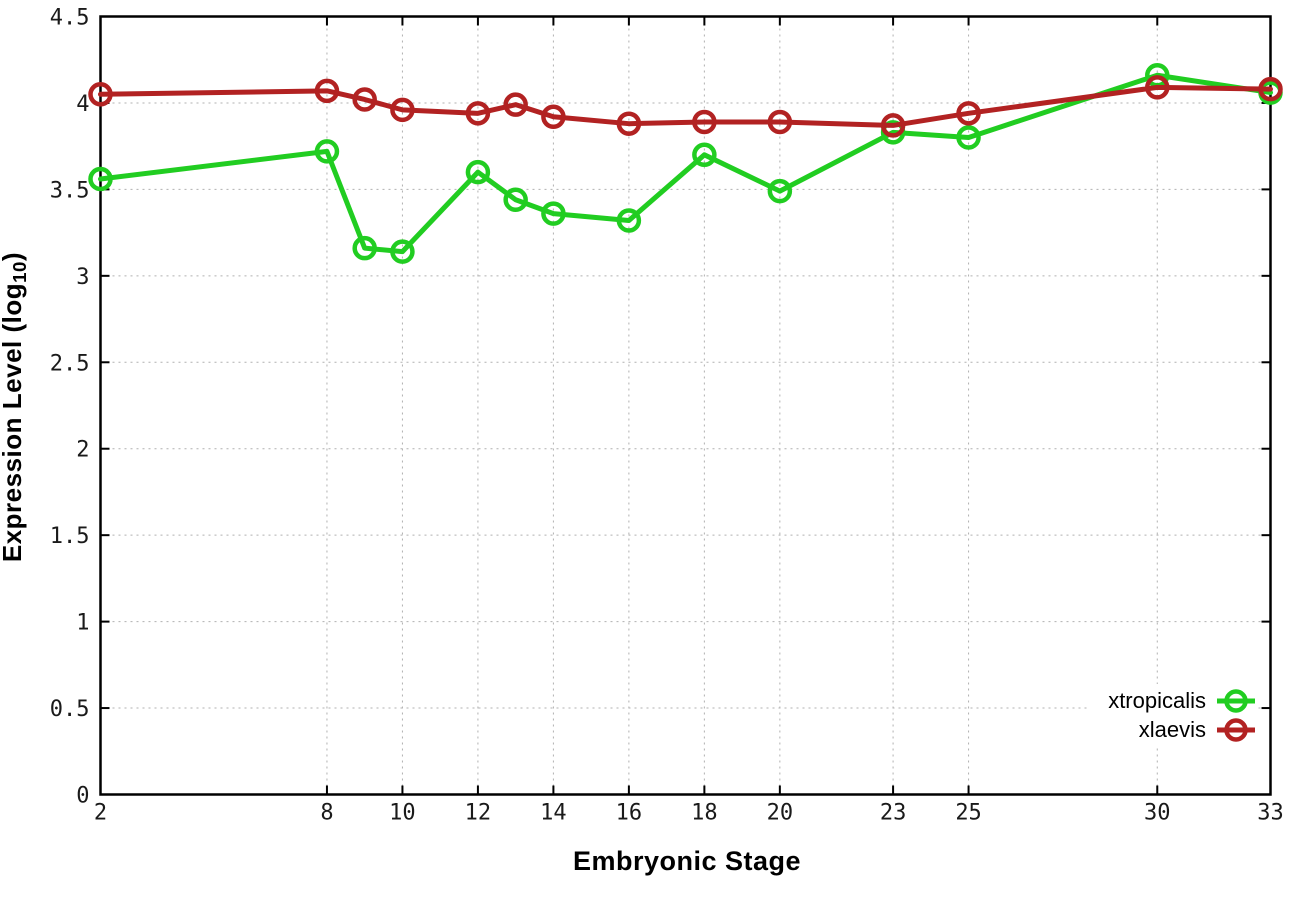 This screenshot has width=1296, height=907. I want to click on legend: xtropicalis xlaevis, so click(1173, 715).